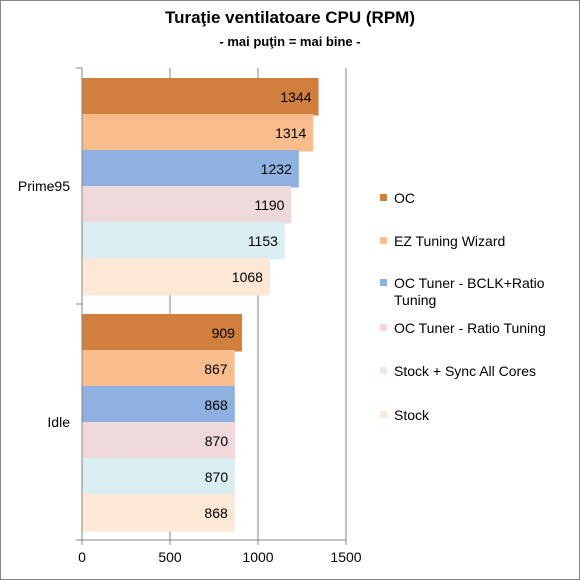 The width and height of the screenshot is (580, 580). What do you see at coordinates (257, 557) in the screenshot?
I see `x-tick-label-2: 1000` at bounding box center [257, 557].